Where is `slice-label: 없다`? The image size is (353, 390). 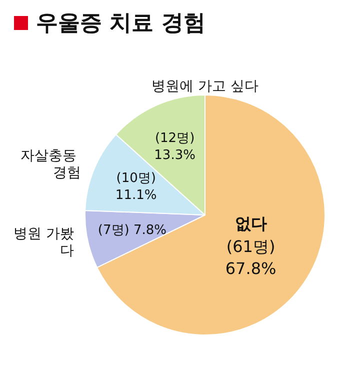 slice-label: 없다 is located at coordinates (250, 224).